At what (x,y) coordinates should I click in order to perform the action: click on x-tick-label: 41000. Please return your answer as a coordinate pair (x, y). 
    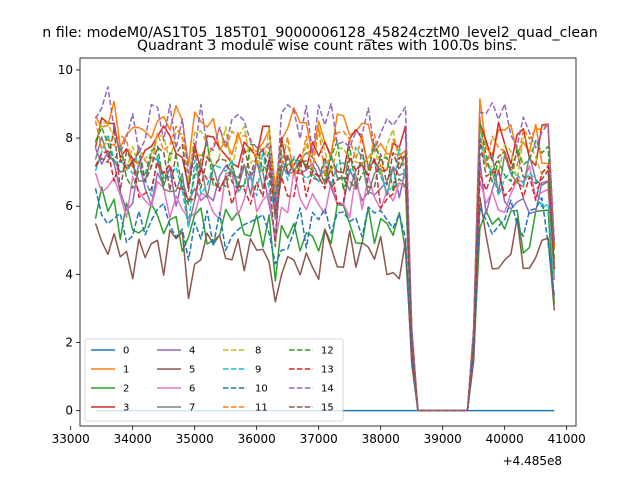
    Looking at the image, I should click on (567, 439).